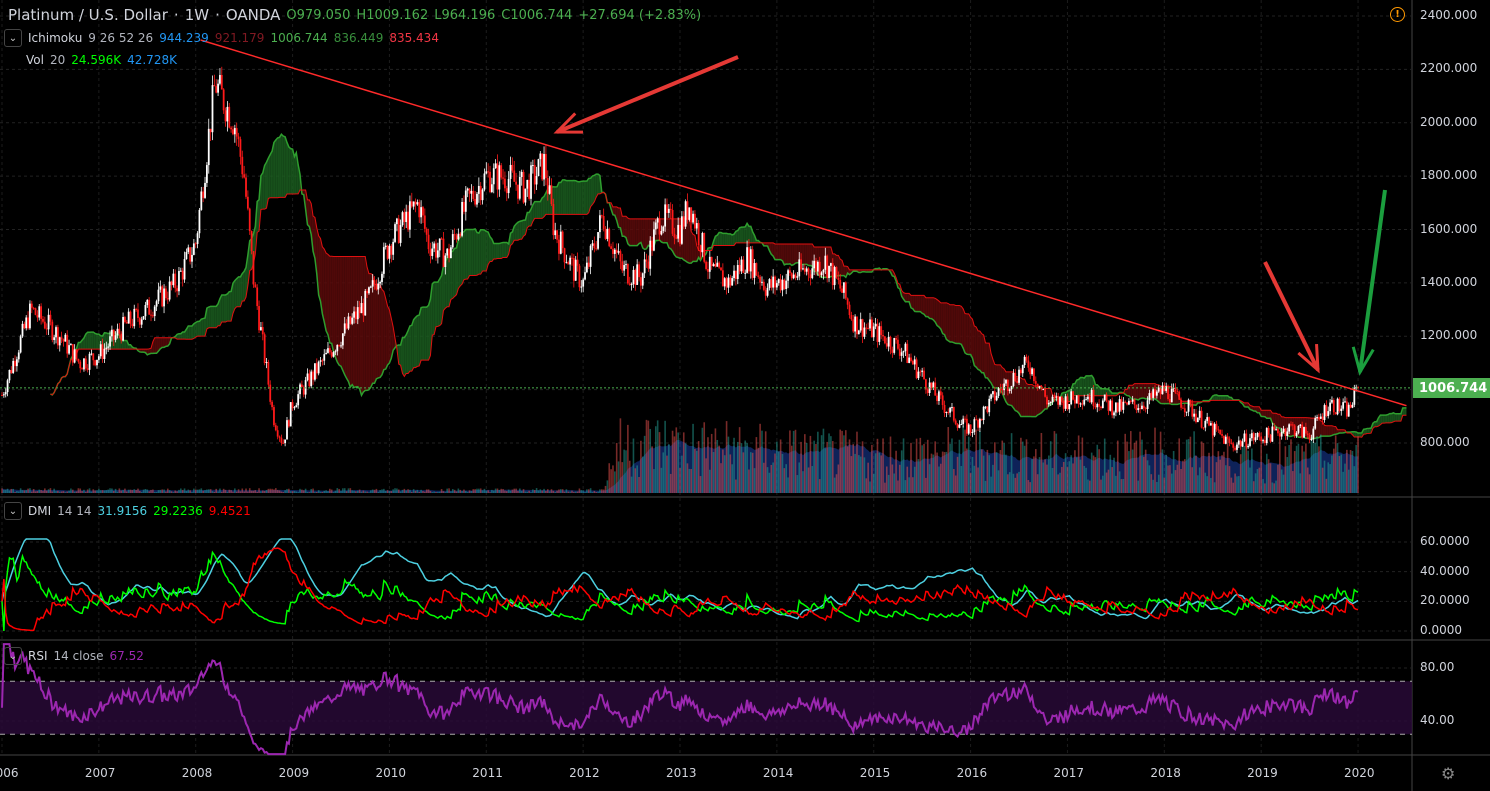  What do you see at coordinates (1397, 14) in the screenshot?
I see `alert-icon: !` at bounding box center [1397, 14].